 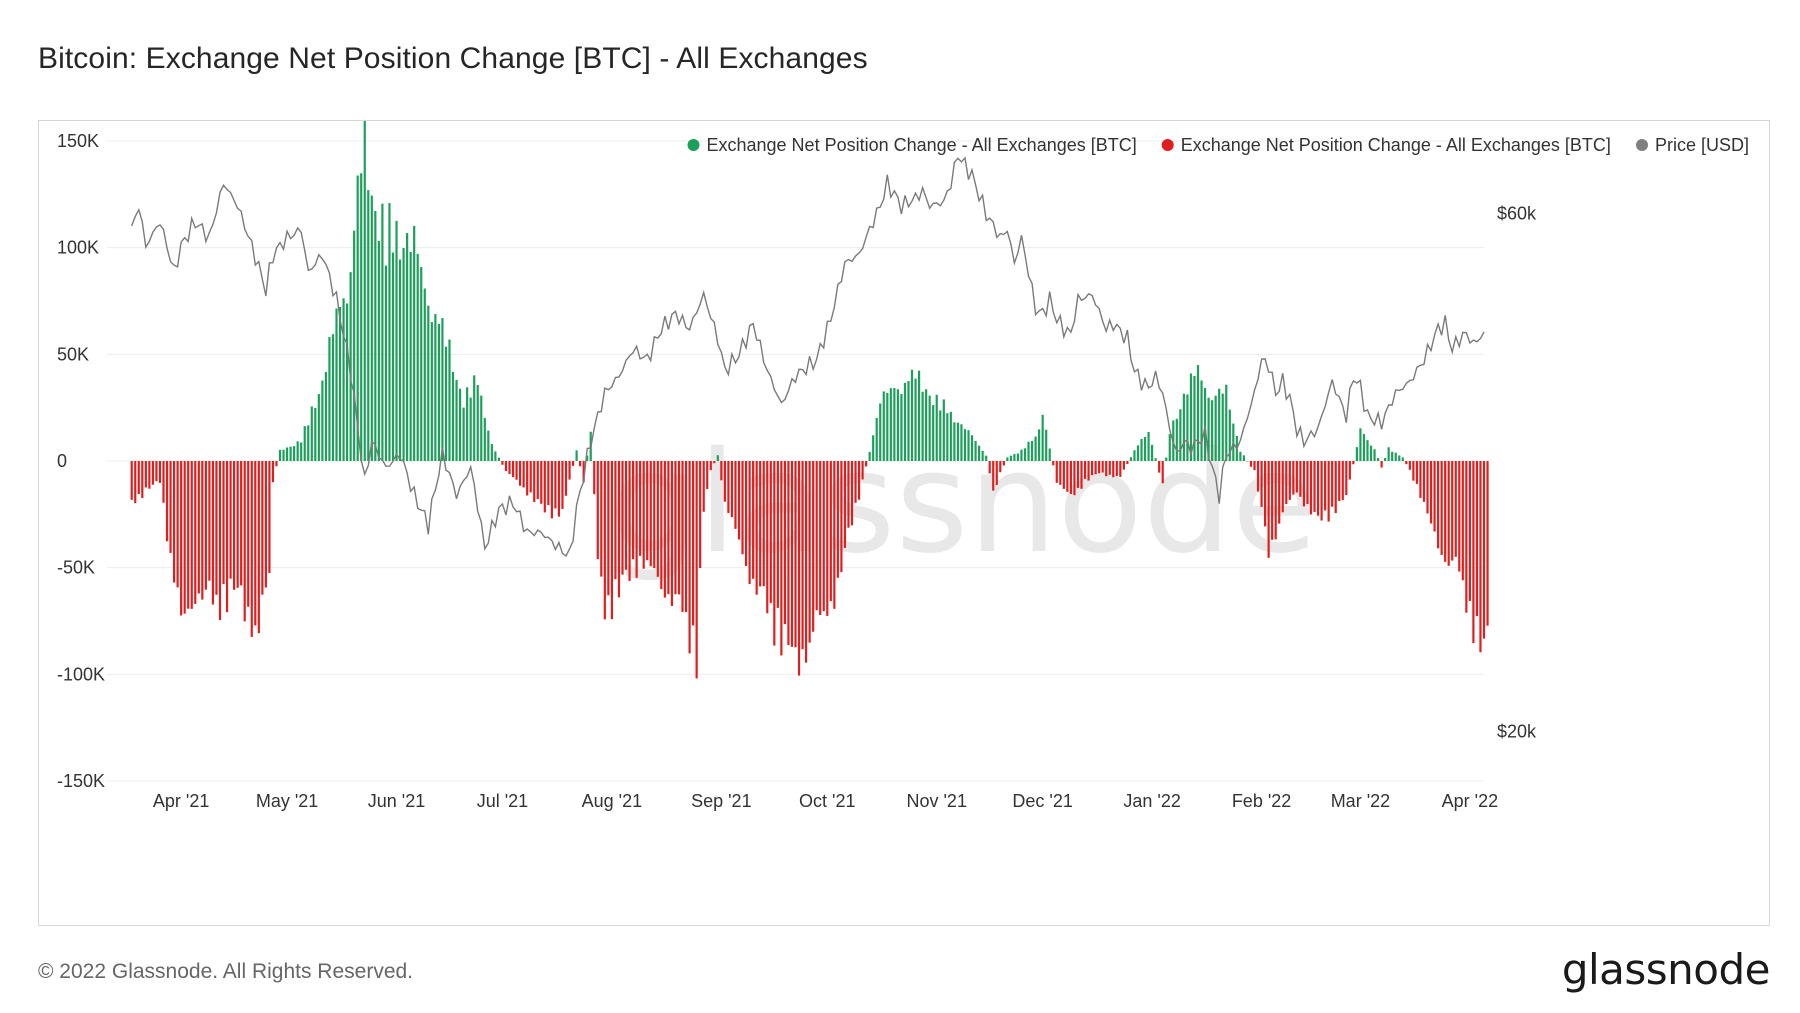 I want to click on copyright-text: © 2022 Glassnode. All Rights Reserved., so click(x=226, y=971).